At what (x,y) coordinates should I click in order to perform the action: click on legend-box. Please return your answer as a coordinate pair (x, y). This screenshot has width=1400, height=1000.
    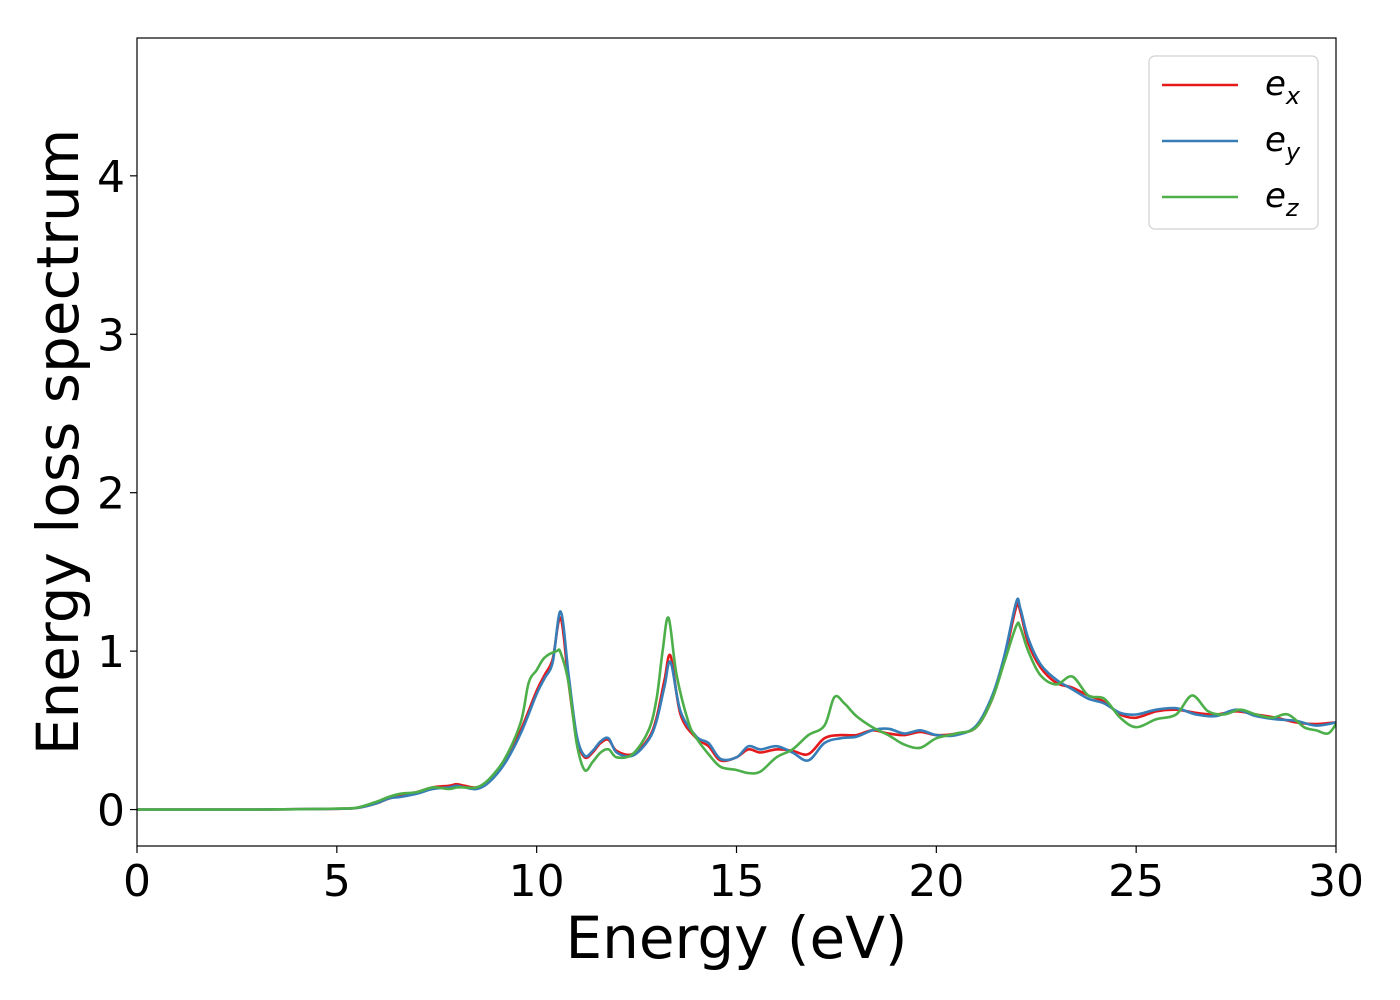
    Looking at the image, I should click on (1233, 142).